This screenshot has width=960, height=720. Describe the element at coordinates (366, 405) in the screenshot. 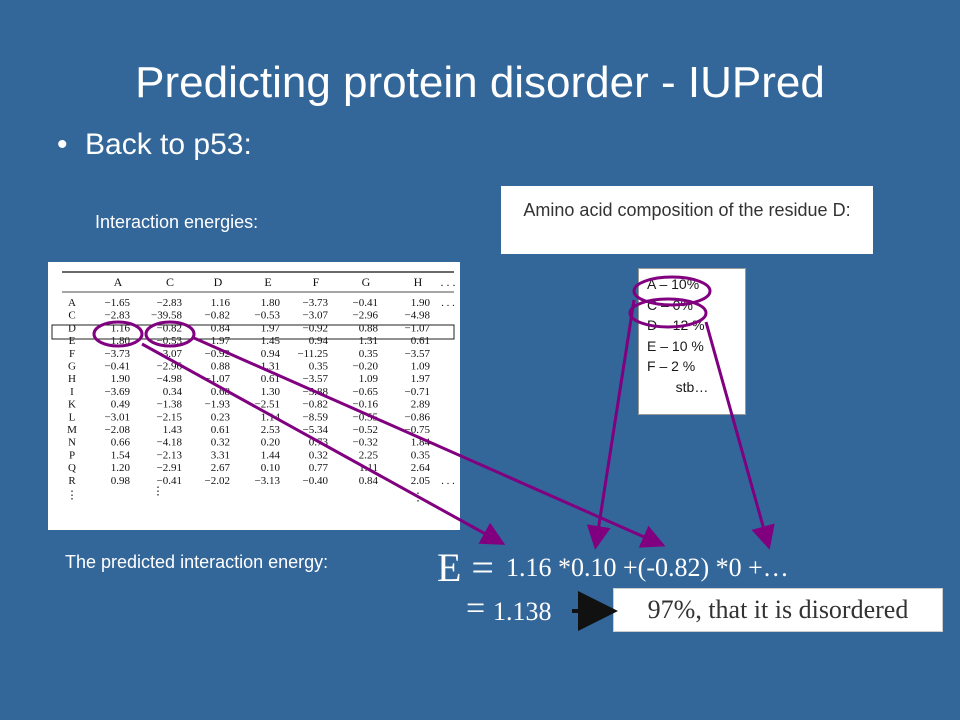

I see `matrix-cell: −0.16` at that location.